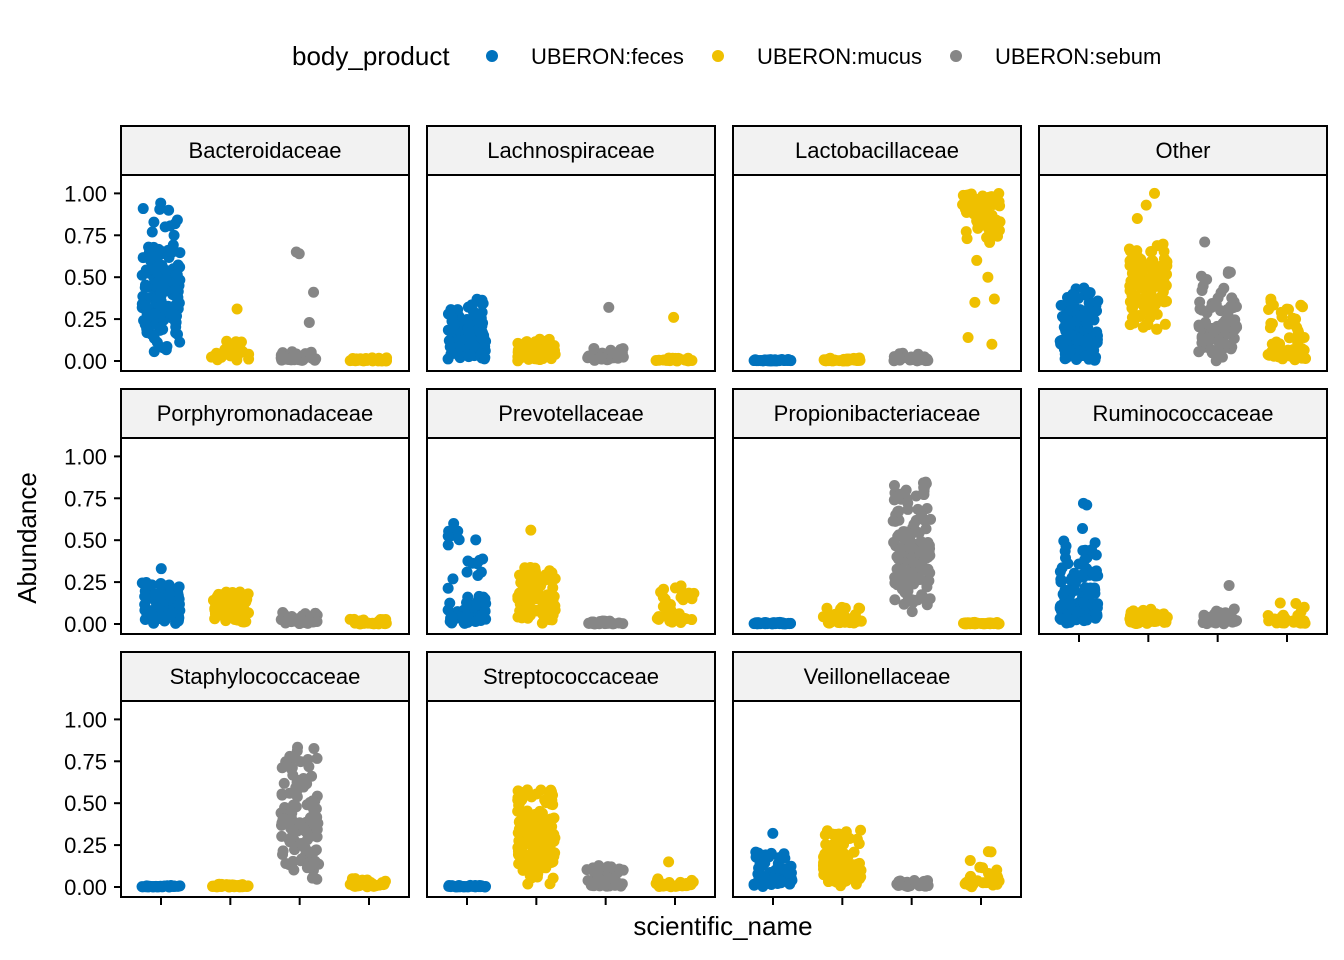 This screenshot has width=1344, height=960. Describe the element at coordinates (85, 540) in the screenshot. I see `y-tick-label: 0.50` at that location.